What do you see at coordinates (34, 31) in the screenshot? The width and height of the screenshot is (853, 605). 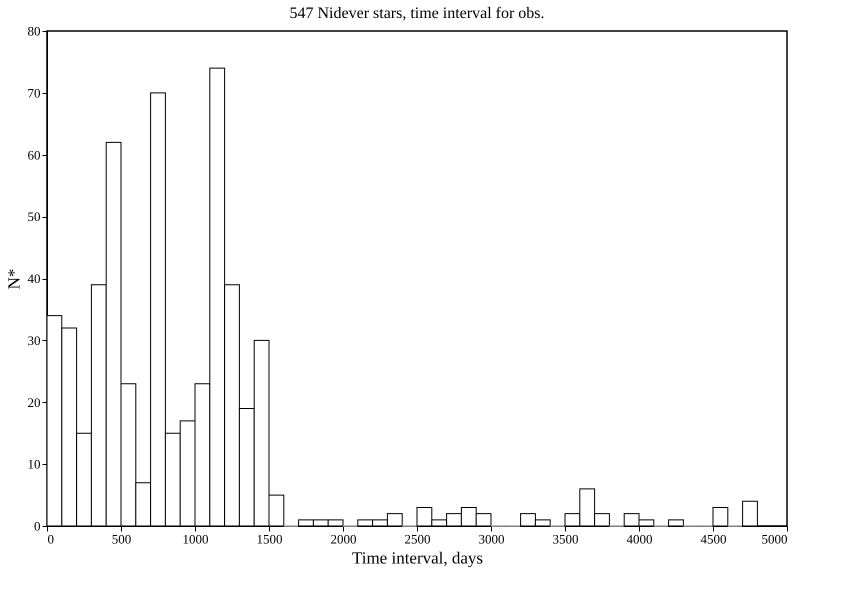 I see `y-tick-label: 80` at bounding box center [34, 31].